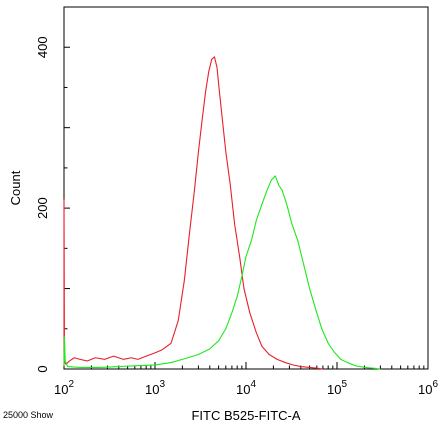 The width and height of the screenshot is (441, 434). I want to click on x-tick-label: 10², so click(64, 388).